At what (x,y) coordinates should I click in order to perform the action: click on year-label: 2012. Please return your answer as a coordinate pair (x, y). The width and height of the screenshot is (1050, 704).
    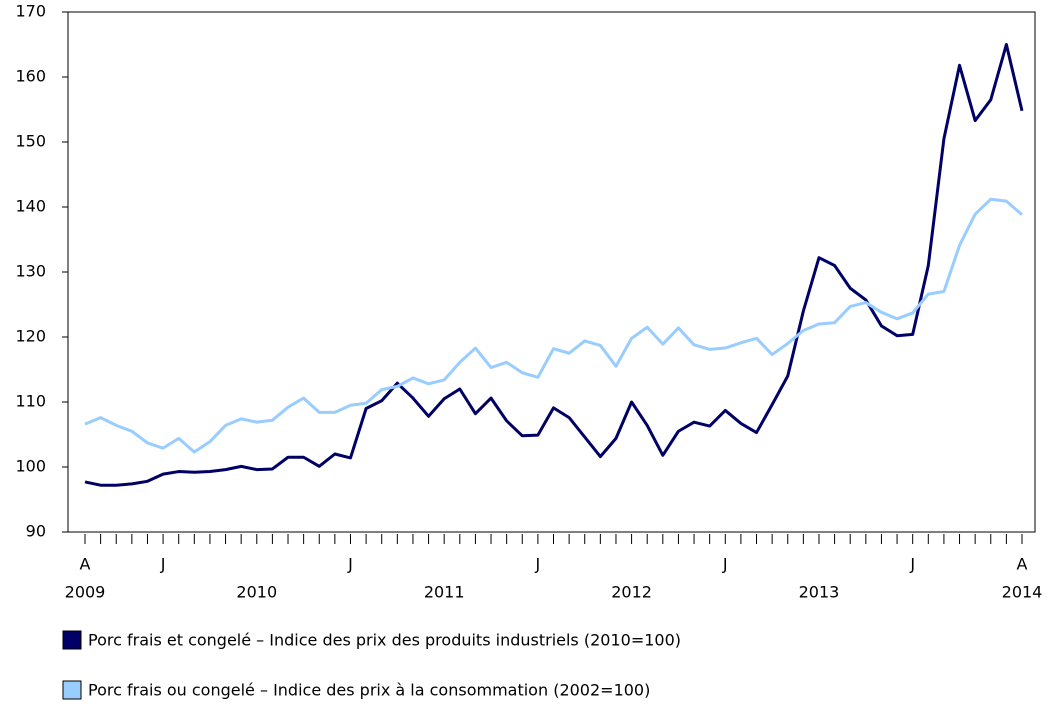
    Looking at the image, I should click on (631, 592).